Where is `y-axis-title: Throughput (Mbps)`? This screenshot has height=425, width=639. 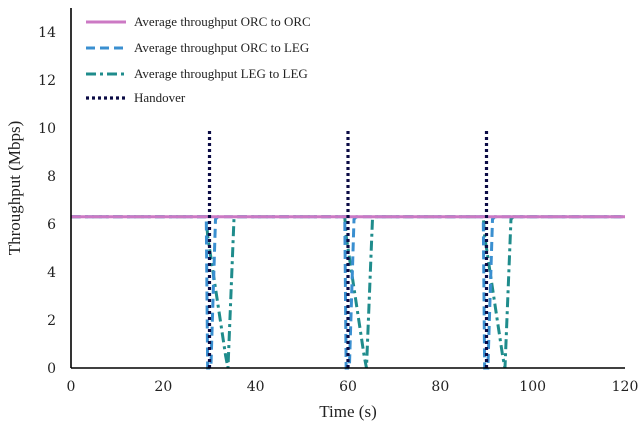 y-axis-title: Throughput (Mbps) is located at coordinates (14, 188).